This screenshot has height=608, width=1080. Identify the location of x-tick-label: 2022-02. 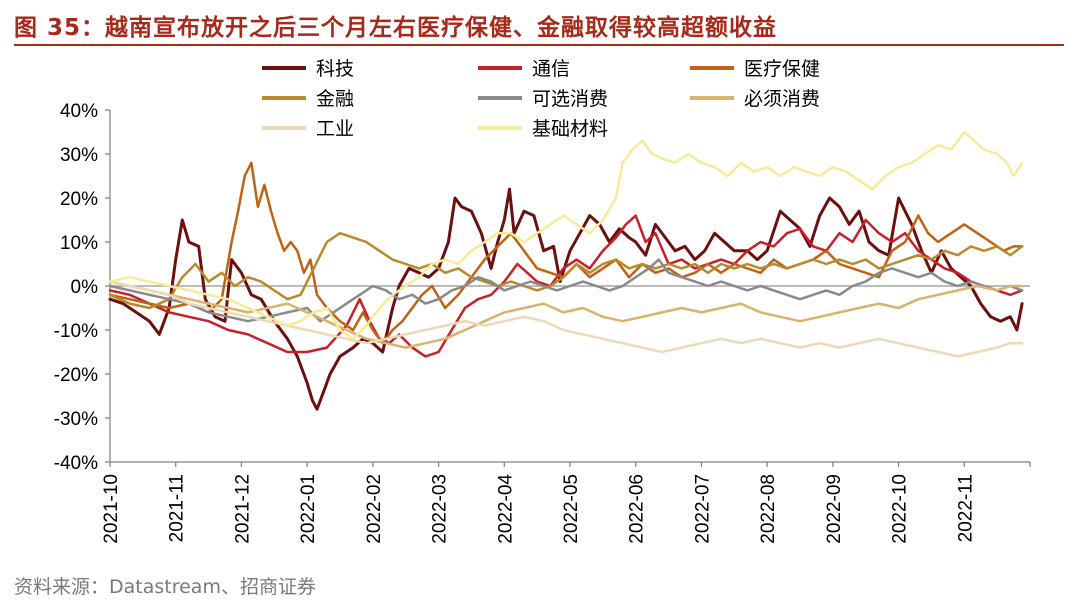
(374, 509).